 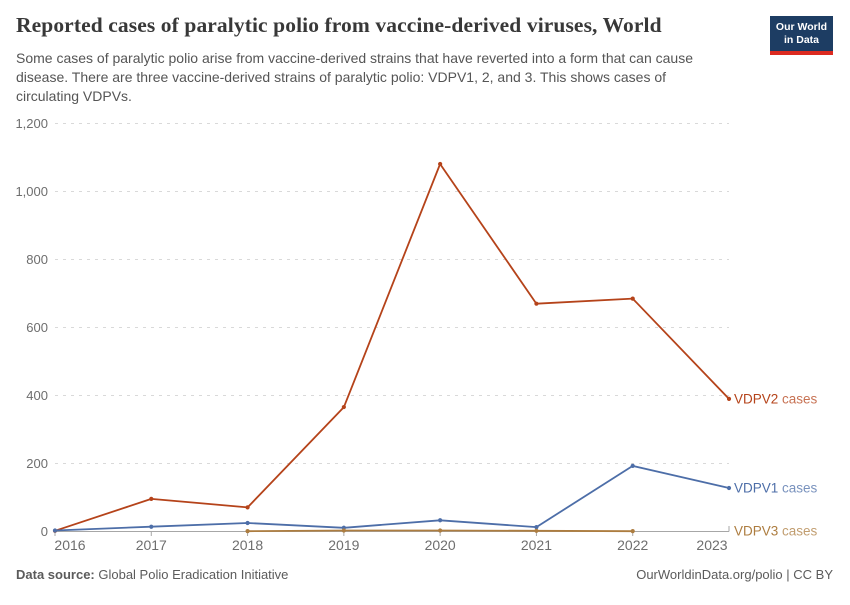 What do you see at coordinates (776, 531) in the screenshot?
I see `series-end-label-vdpv3-cases: VDPV3 cases` at bounding box center [776, 531].